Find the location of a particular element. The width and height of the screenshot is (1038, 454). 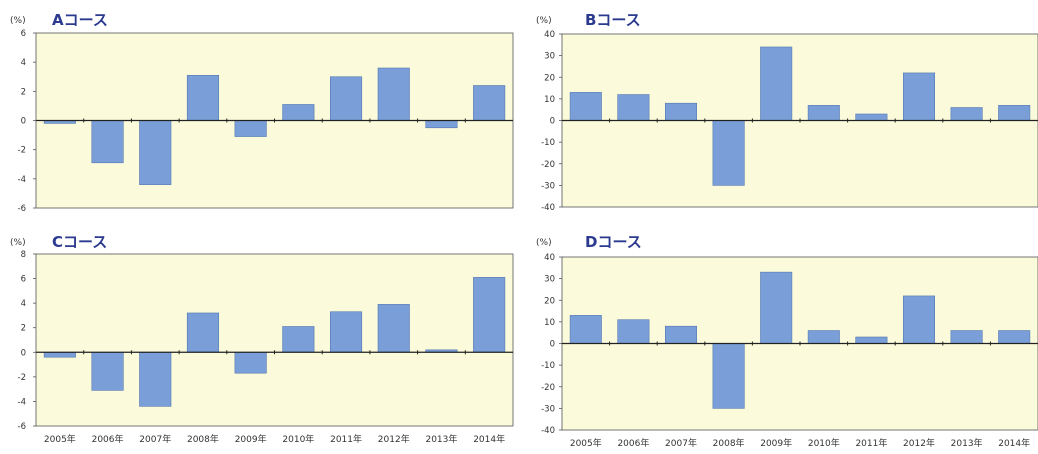

chart-title: Dコース is located at coordinates (613, 242).